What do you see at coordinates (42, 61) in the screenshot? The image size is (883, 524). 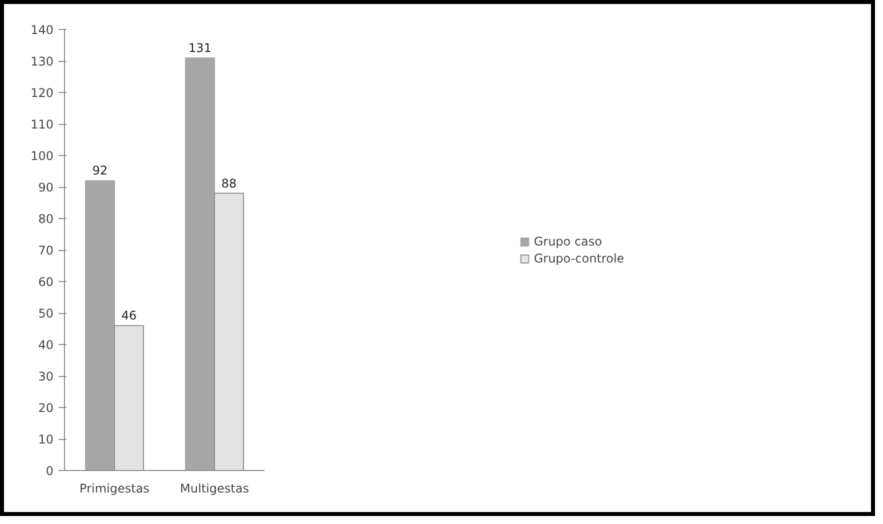 I see `y-tick-label: 130` at bounding box center [42, 61].